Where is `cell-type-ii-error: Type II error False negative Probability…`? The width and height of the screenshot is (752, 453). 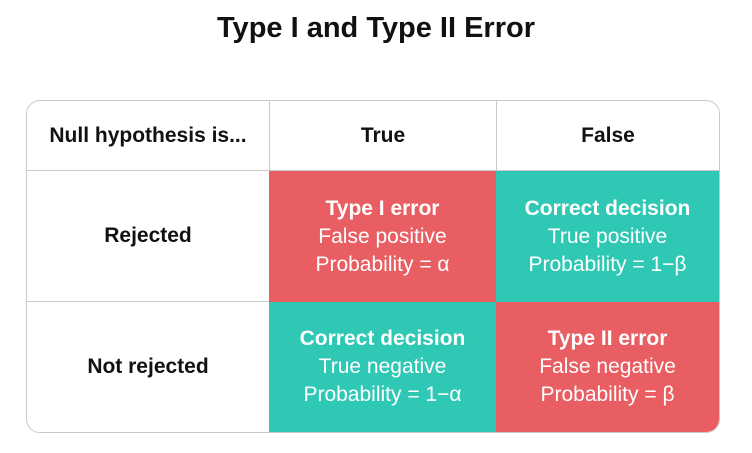 cell-type-ii-error: Type II error False negative Probability… is located at coordinates (607, 367).